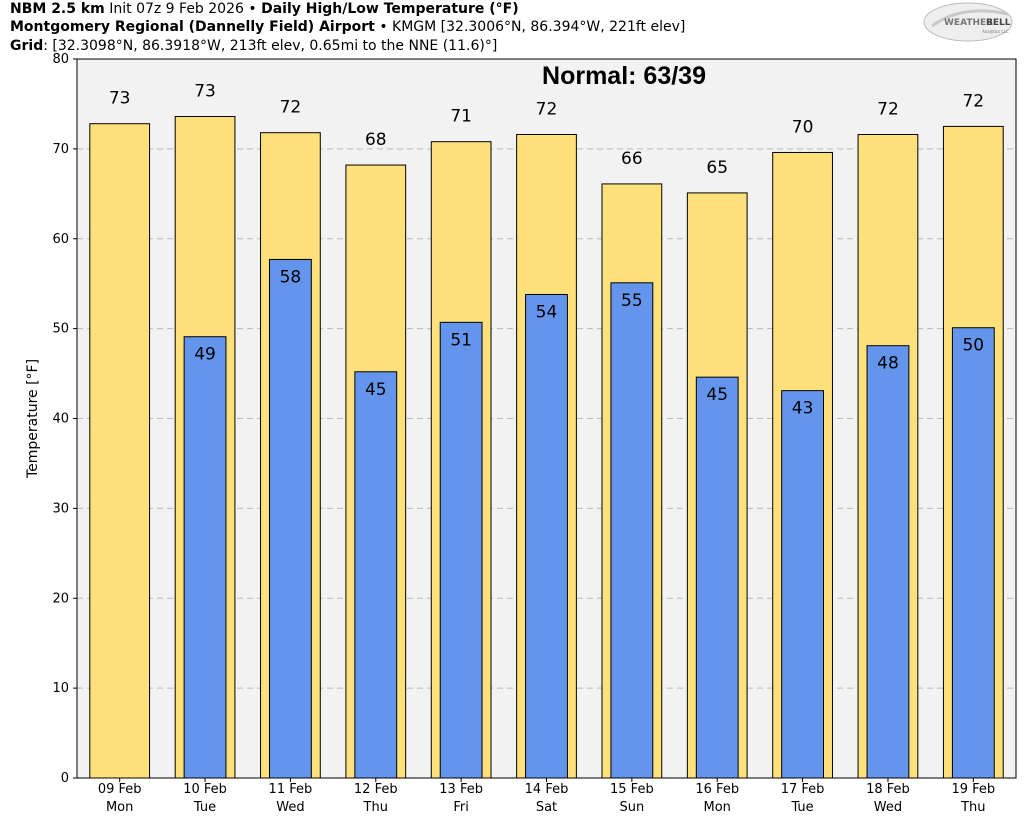  I want to click on x-tick-date: 18 Feb, so click(888, 789).